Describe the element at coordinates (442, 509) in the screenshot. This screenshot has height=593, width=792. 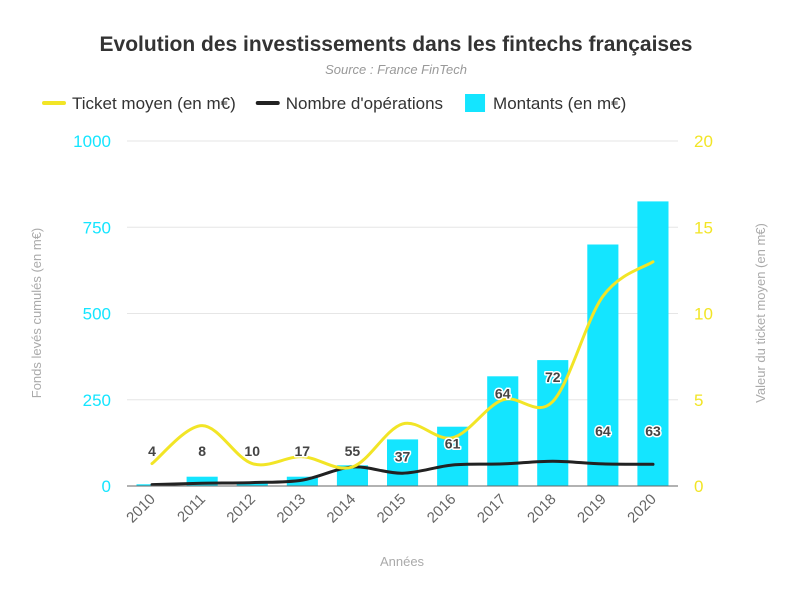
I see `x-tick-label: 2016` at that location.